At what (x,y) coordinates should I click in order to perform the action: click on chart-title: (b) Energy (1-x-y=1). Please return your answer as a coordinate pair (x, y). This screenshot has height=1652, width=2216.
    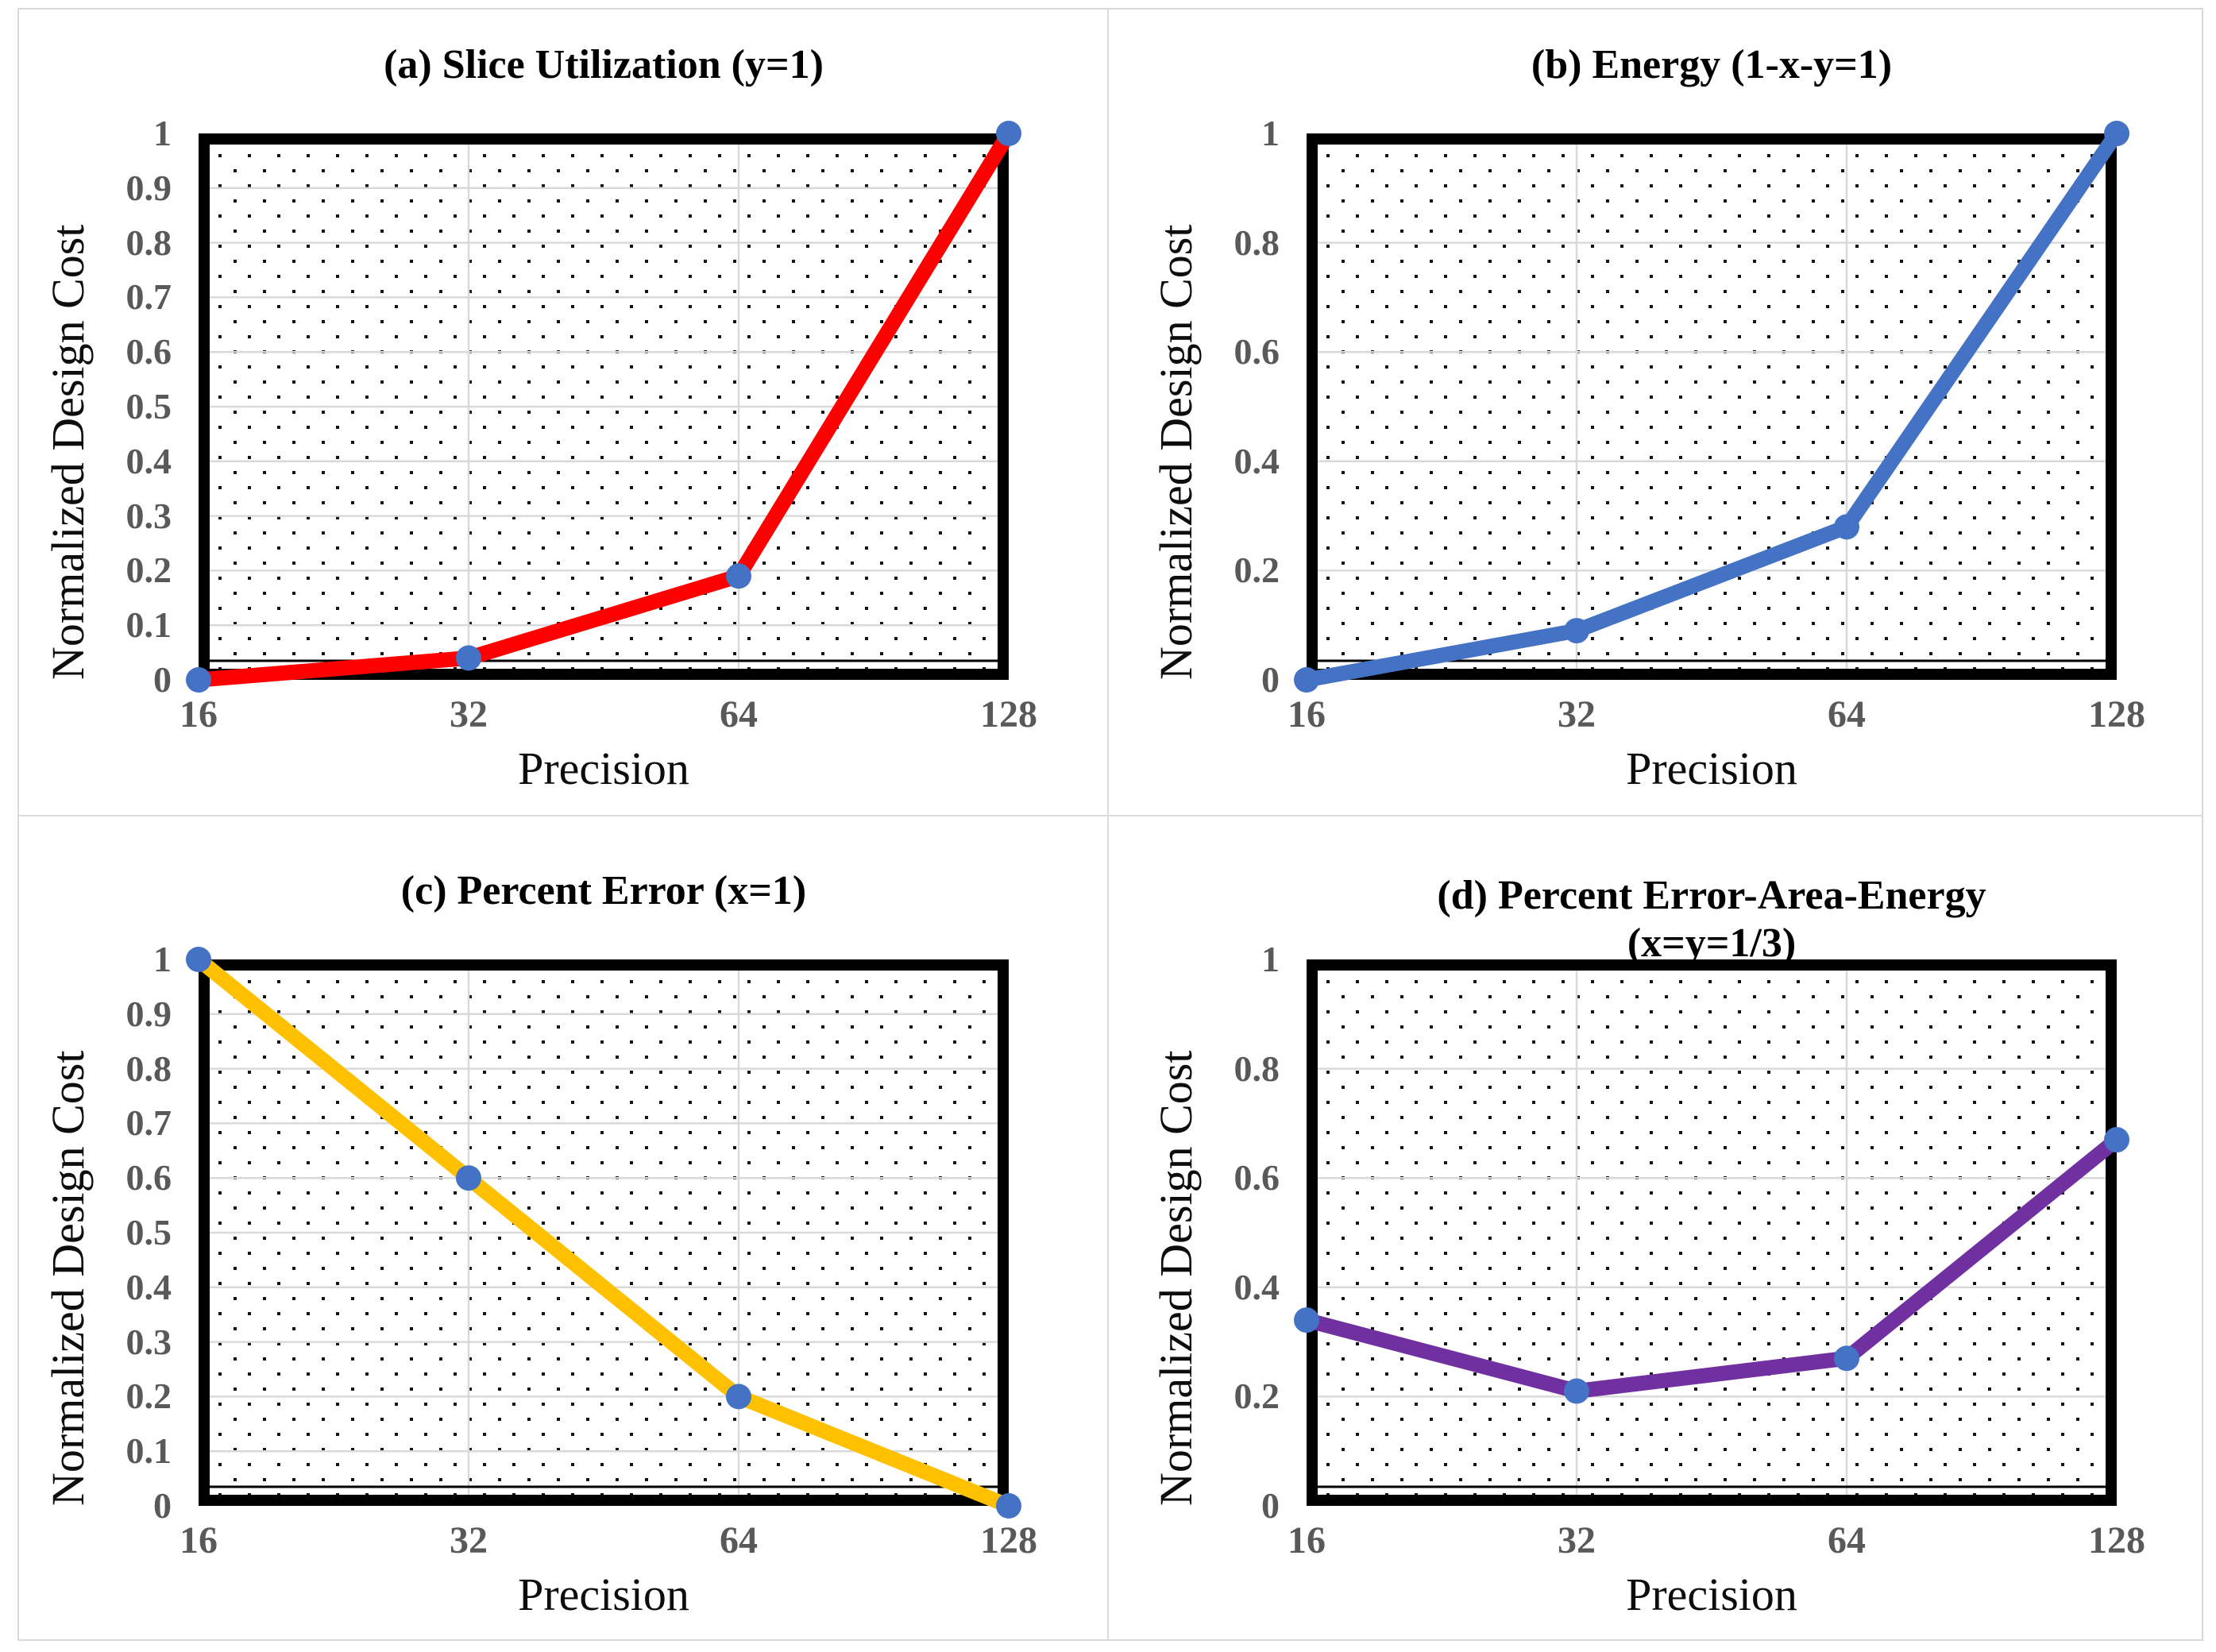
    Looking at the image, I should click on (1712, 65).